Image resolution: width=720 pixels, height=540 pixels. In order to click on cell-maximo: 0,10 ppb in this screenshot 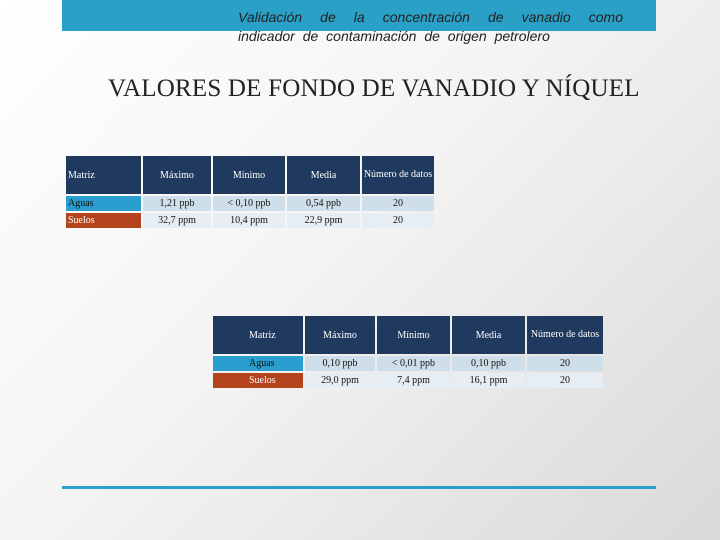, I will do `click(340, 363)`.